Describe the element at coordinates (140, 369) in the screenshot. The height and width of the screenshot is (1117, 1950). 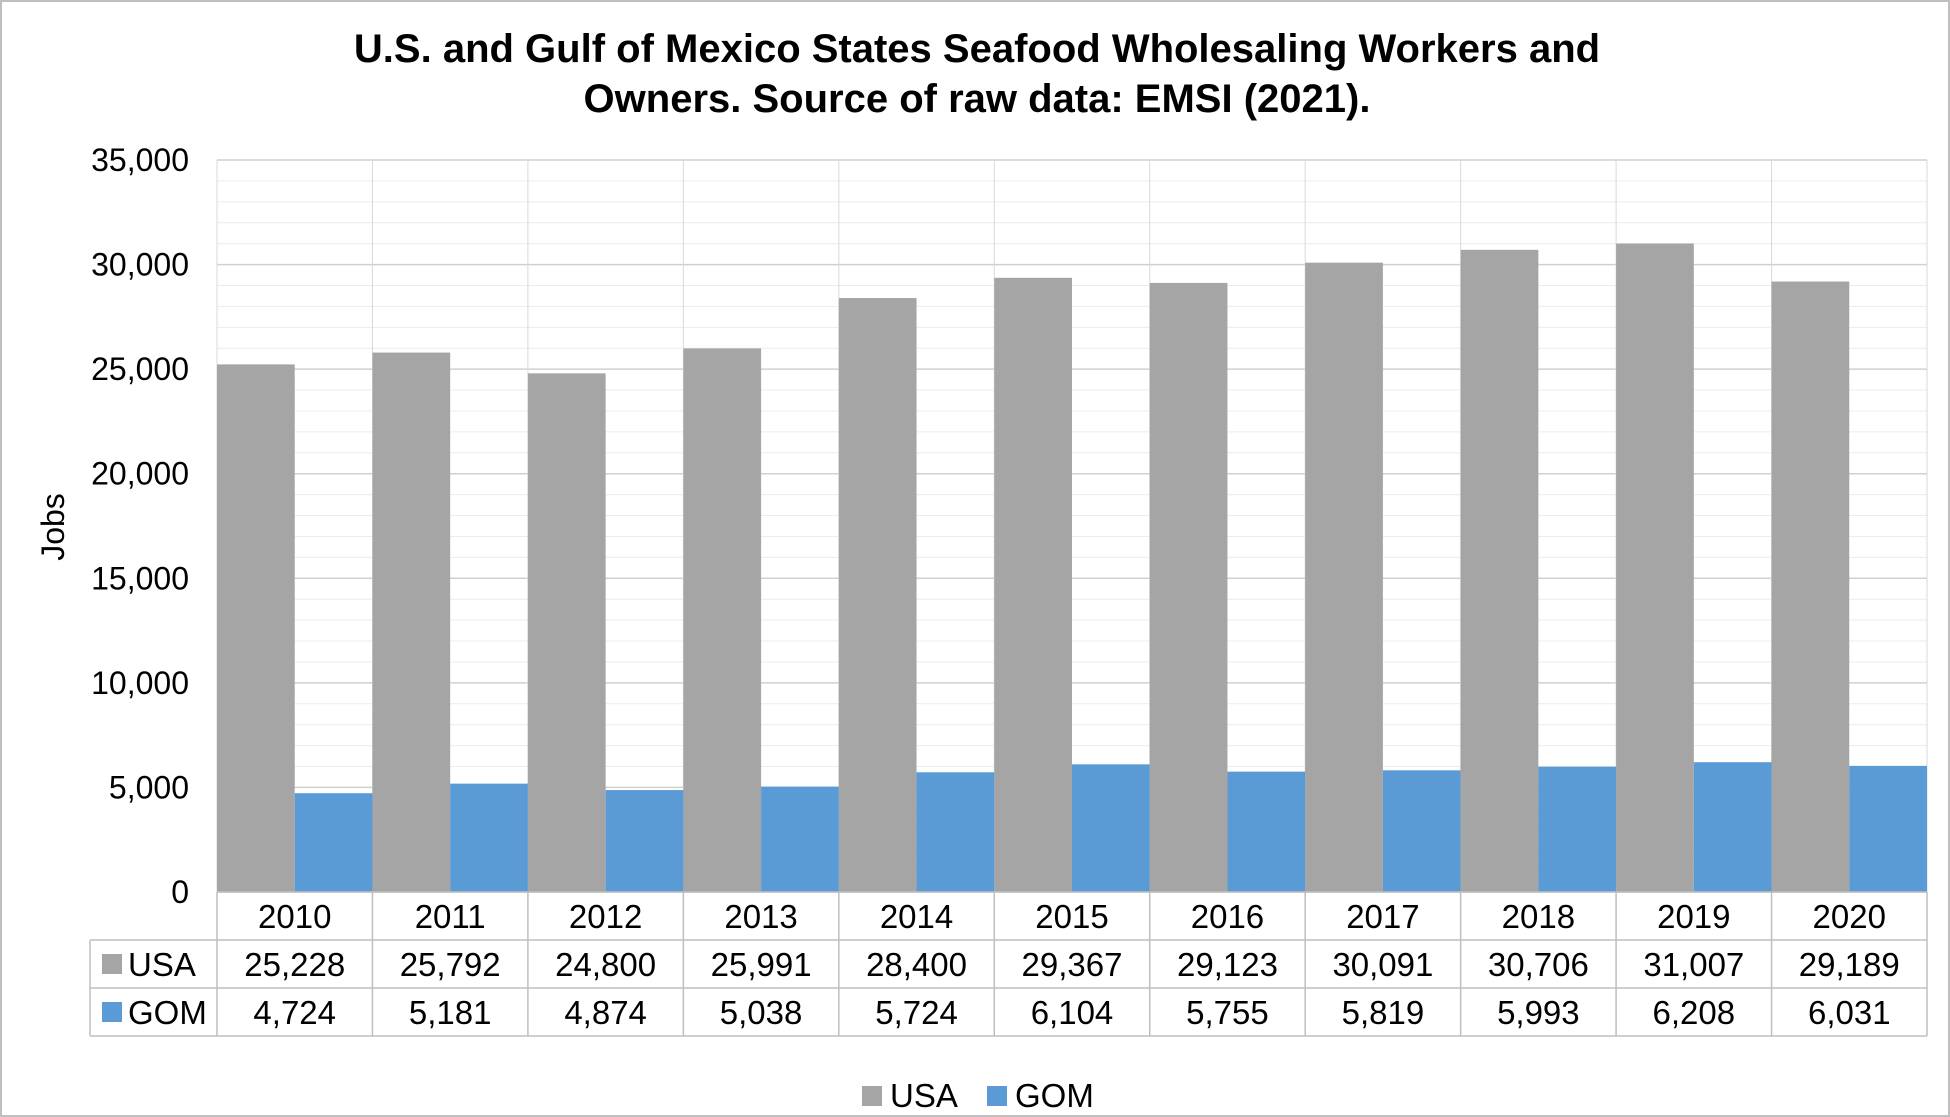
I see `y-tick-label: 25,000` at that location.